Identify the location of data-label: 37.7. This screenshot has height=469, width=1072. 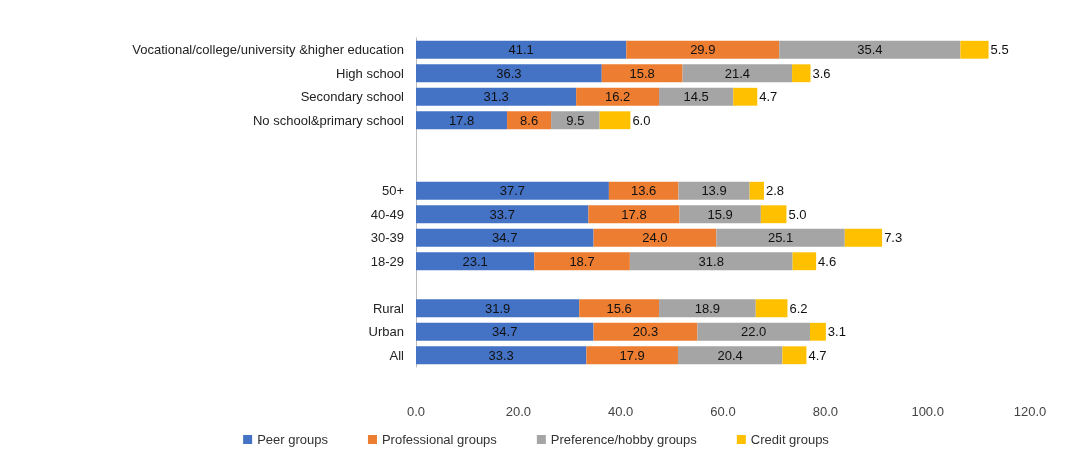
(512, 191).